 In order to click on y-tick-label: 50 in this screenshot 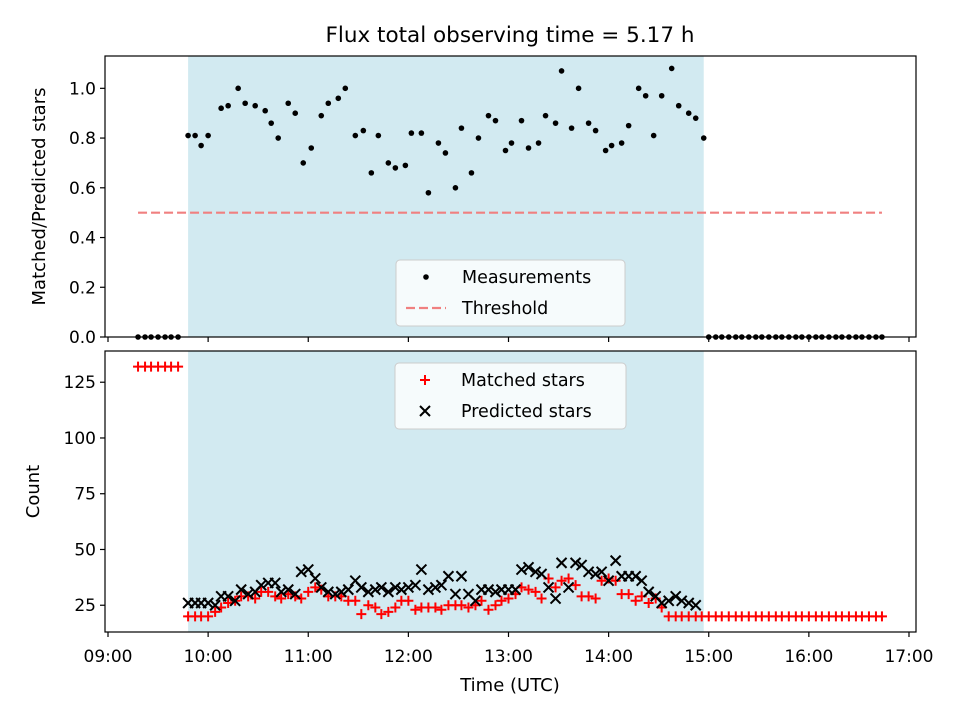, I will do `click(85, 550)`.